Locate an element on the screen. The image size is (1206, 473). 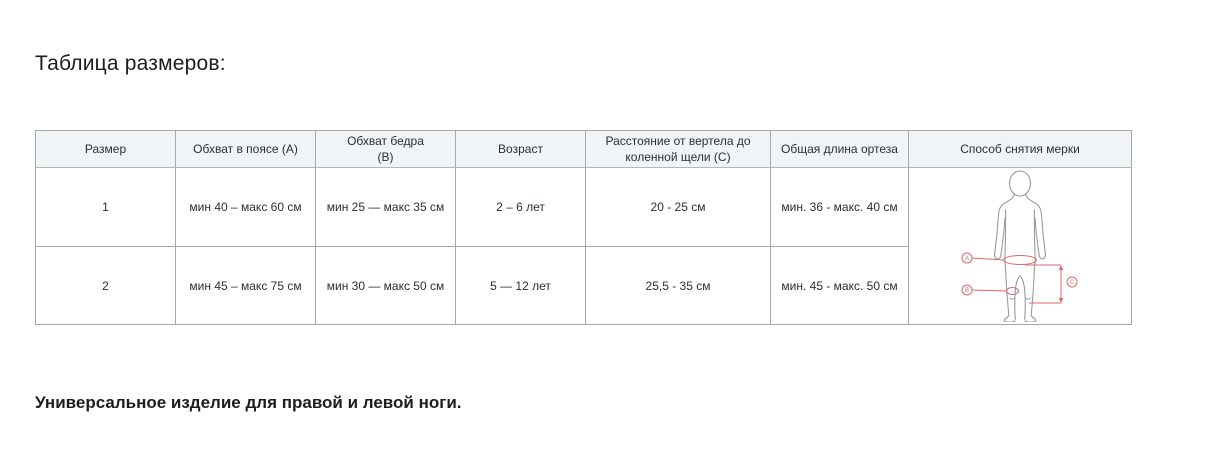
cell-length-2: мин. 45 - макс. 50 см is located at coordinates (839, 285).